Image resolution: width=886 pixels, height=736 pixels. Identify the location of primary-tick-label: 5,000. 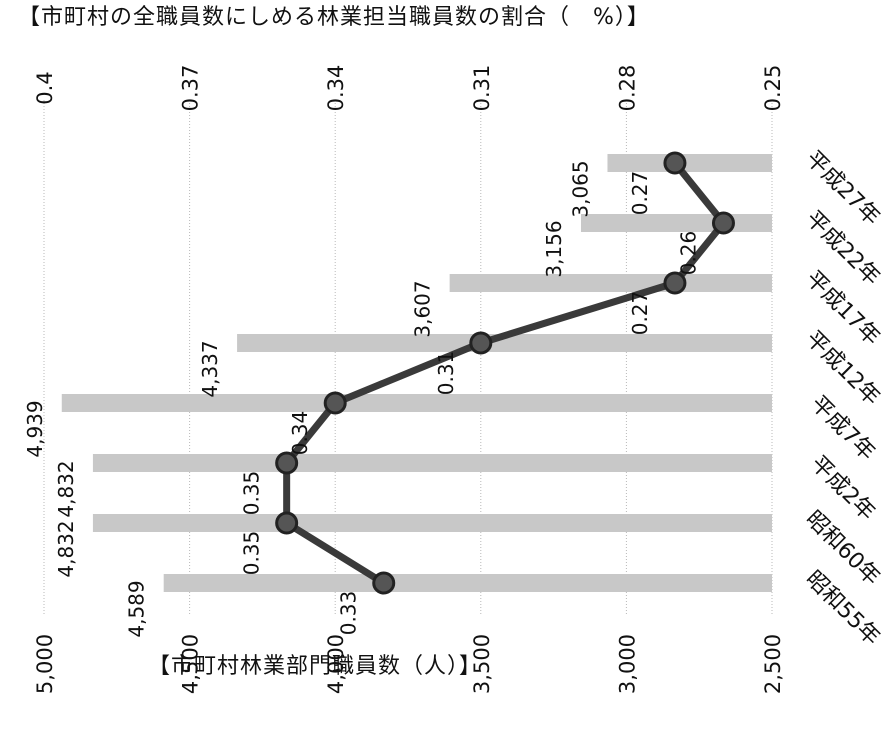
(45, 664).